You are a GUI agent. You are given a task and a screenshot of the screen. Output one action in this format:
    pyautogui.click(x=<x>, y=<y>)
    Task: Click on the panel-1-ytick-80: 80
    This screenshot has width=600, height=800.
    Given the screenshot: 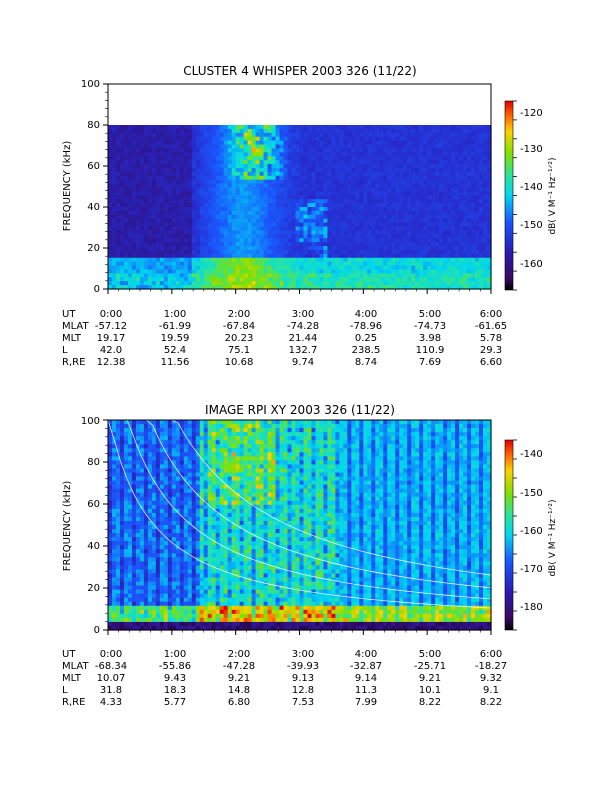 What is the action you would take?
    pyautogui.click(x=93, y=125)
    